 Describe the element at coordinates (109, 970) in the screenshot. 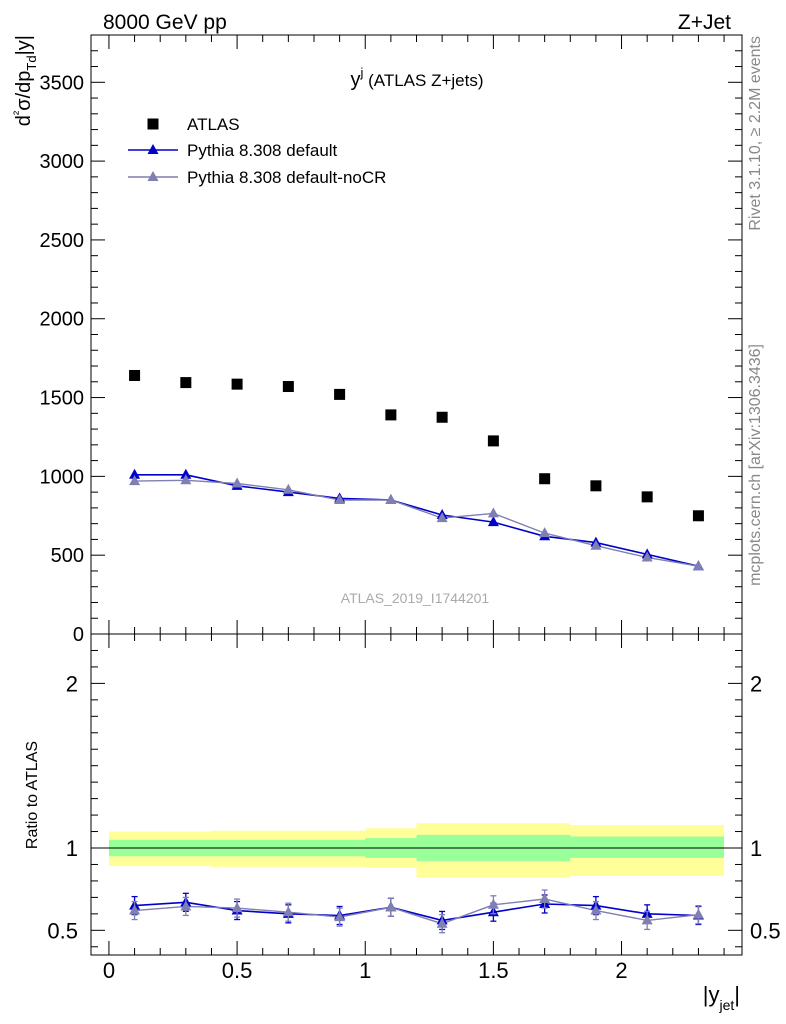

I see `x-tick-label: 0` at that location.